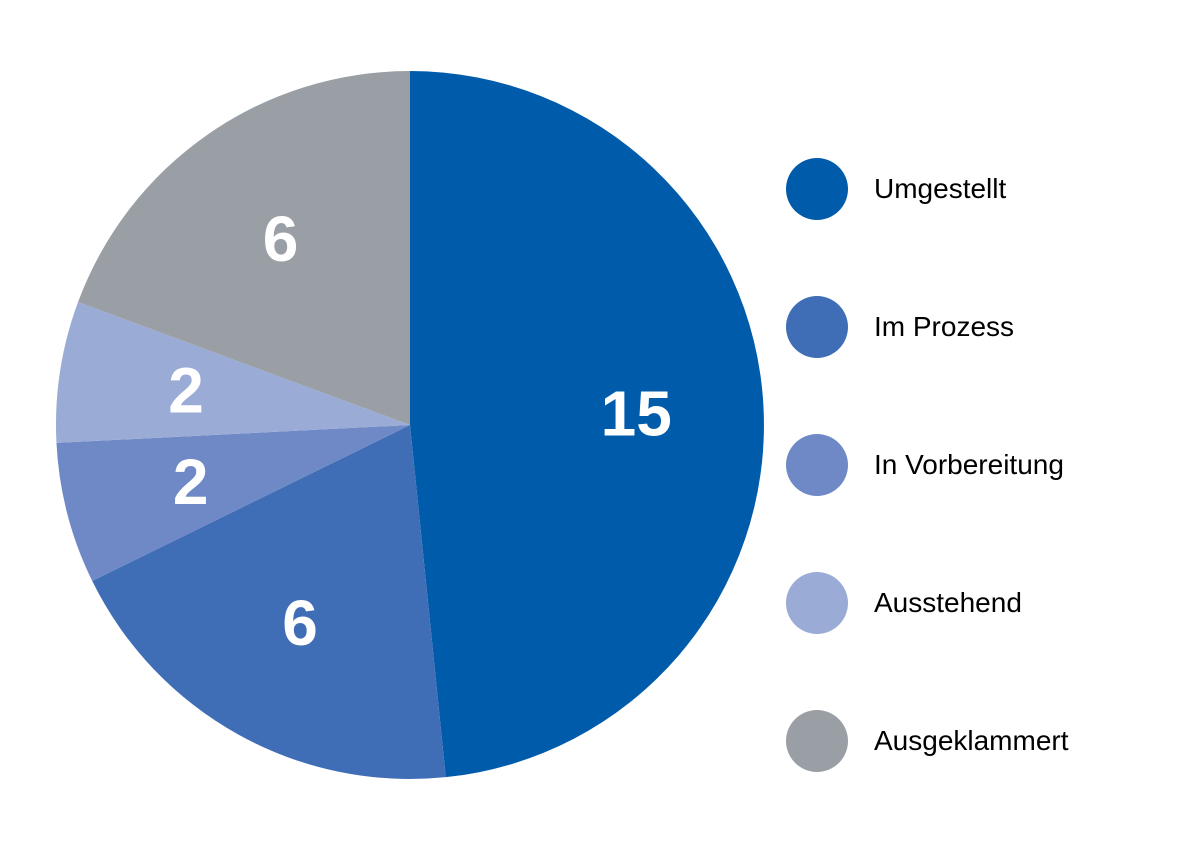  What do you see at coordinates (940, 188) in the screenshot?
I see `legend-label-umgestellt: Umgestellt` at bounding box center [940, 188].